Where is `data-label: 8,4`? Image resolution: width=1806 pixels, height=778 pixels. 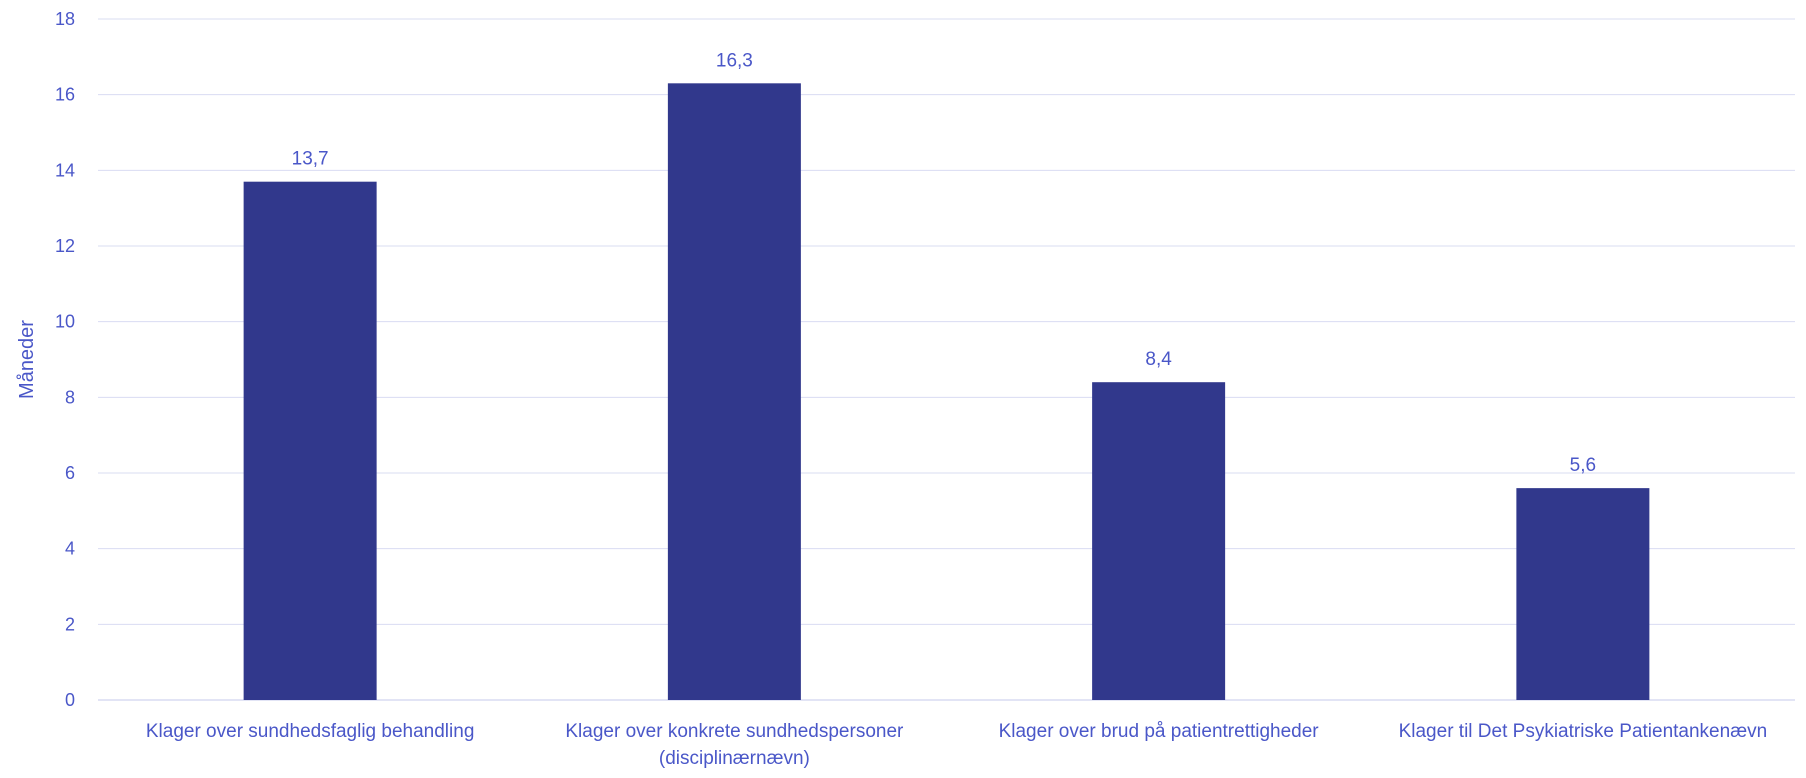 data-label: 8,4 is located at coordinates (1158, 359).